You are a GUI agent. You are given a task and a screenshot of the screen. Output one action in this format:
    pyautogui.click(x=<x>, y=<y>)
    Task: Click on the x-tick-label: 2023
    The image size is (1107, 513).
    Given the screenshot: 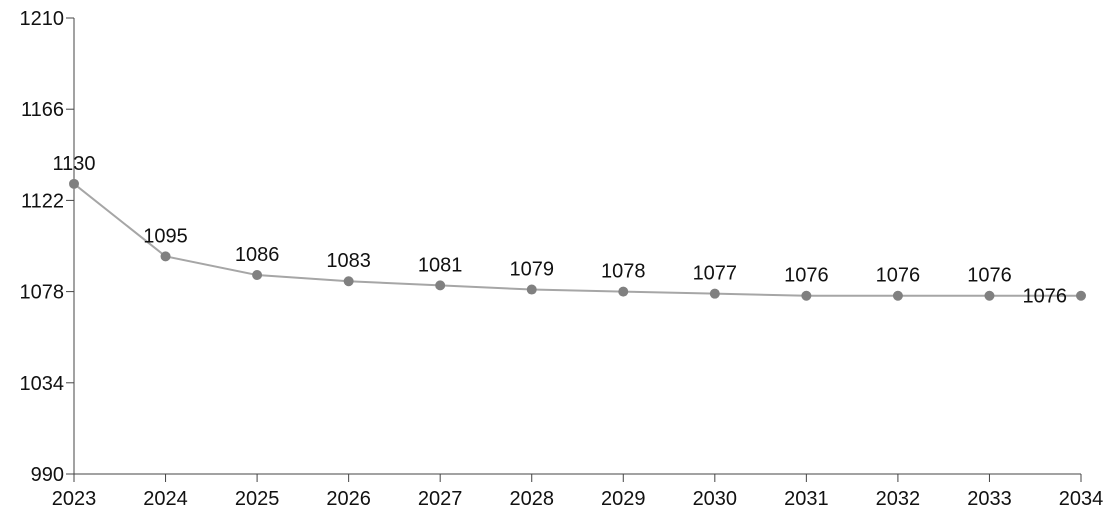 What is the action you would take?
    pyautogui.click(x=74, y=499)
    